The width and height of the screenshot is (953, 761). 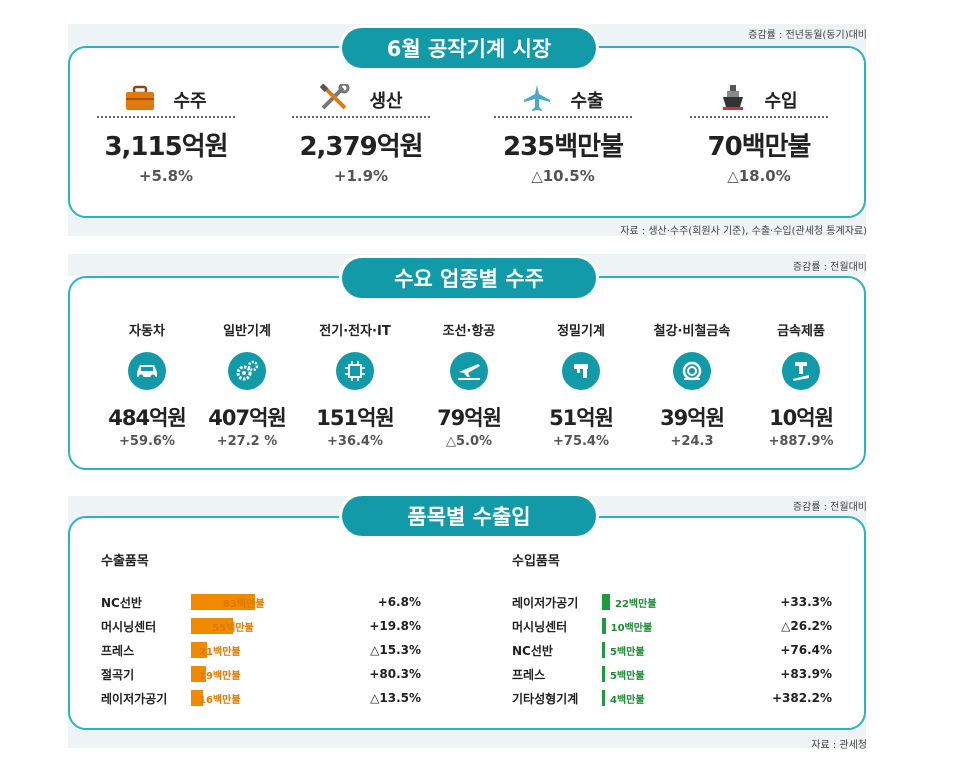 What do you see at coordinates (759, 134) in the screenshot?
I see `stat-import: 수입 70백만불 △18.0%` at bounding box center [759, 134].